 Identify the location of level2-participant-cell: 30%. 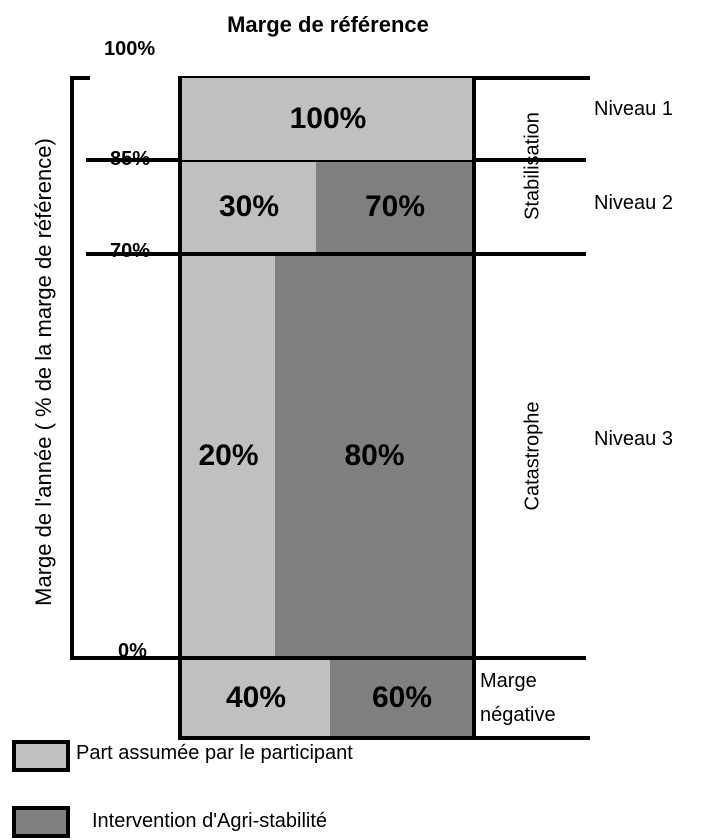
(249, 207).